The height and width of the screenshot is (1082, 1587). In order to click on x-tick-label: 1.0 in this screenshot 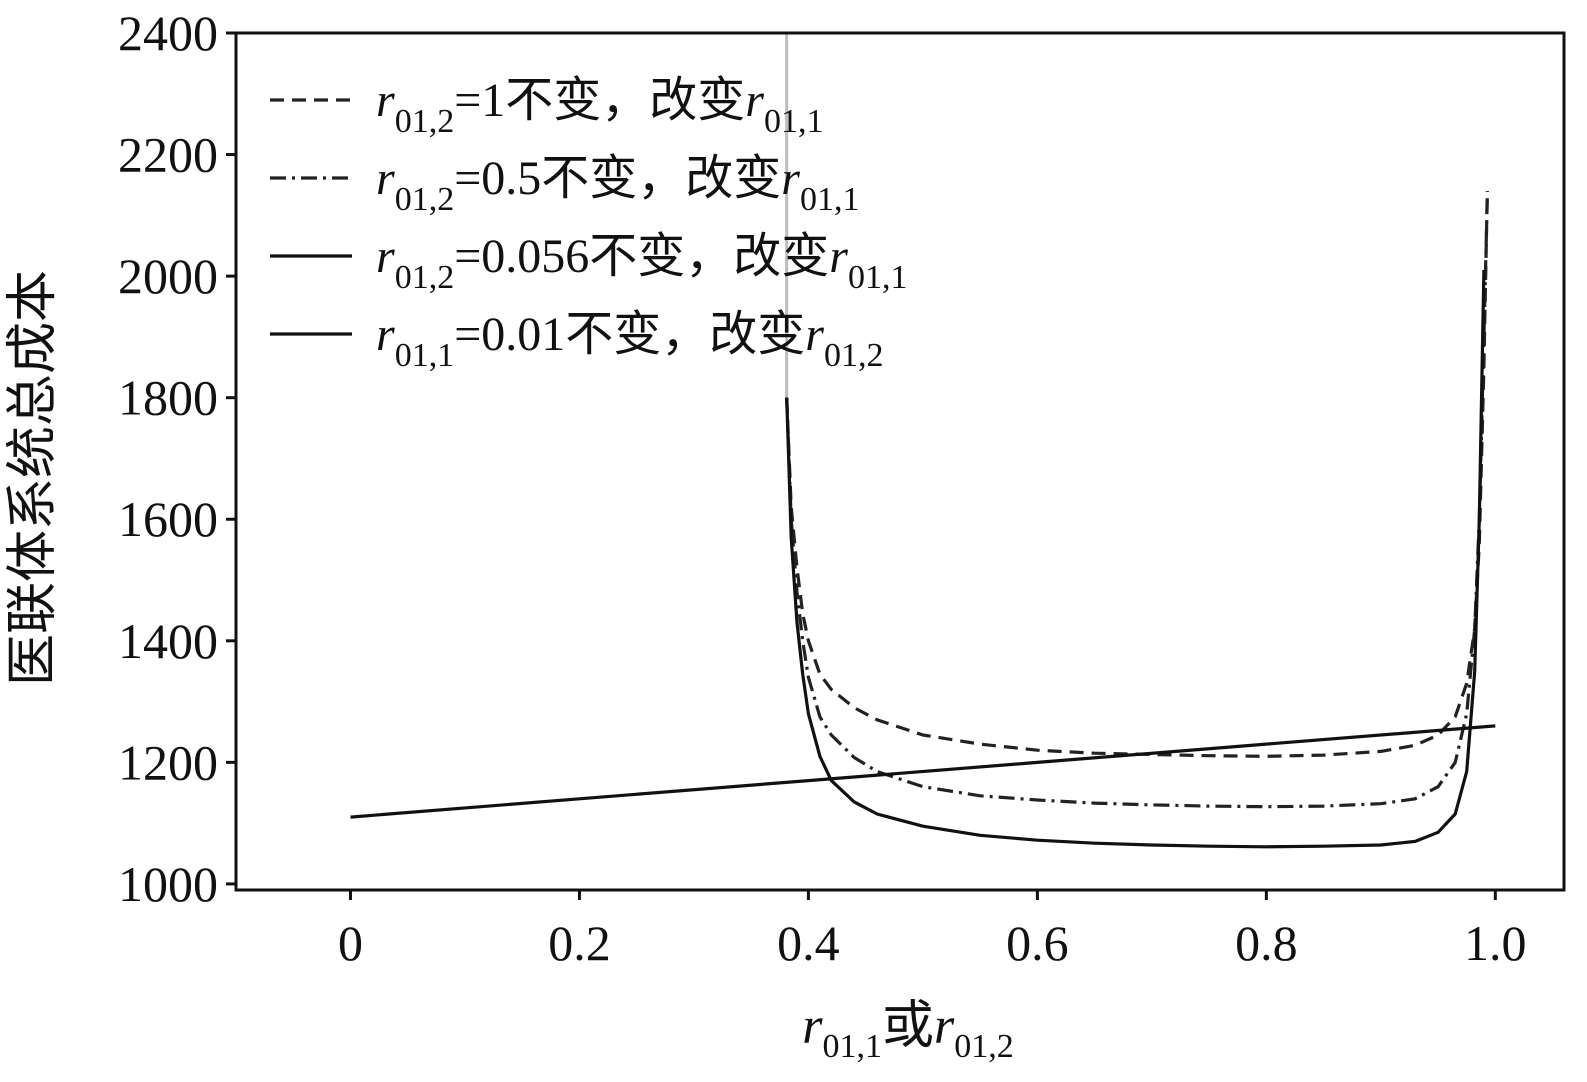, I will do `click(1495, 943)`.